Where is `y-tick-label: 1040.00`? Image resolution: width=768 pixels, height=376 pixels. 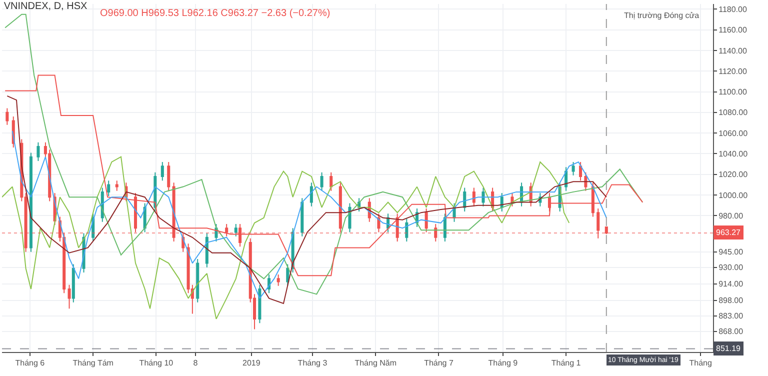
y-tick-label: 1040.00 is located at coordinates (733, 154).